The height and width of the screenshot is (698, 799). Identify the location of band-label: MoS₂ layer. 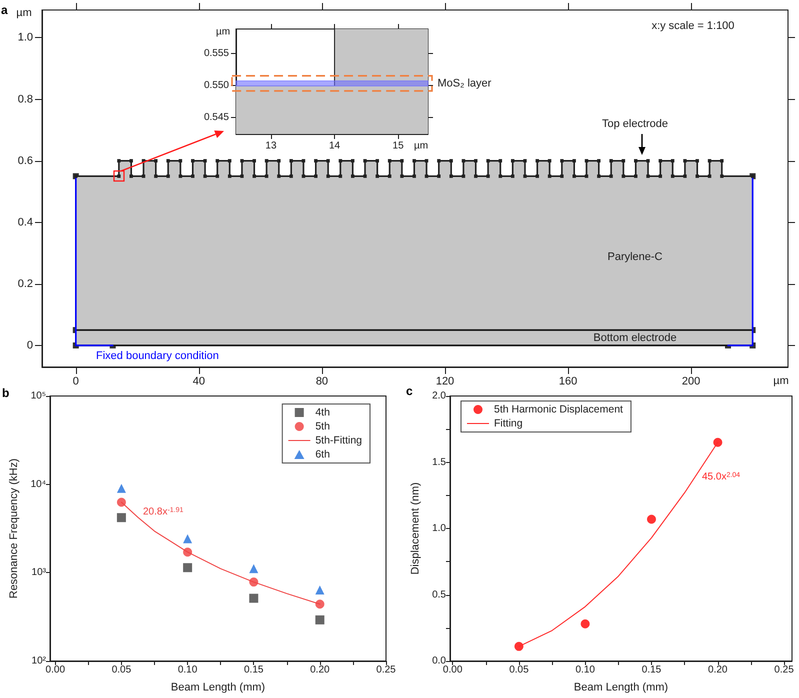
(465, 83).